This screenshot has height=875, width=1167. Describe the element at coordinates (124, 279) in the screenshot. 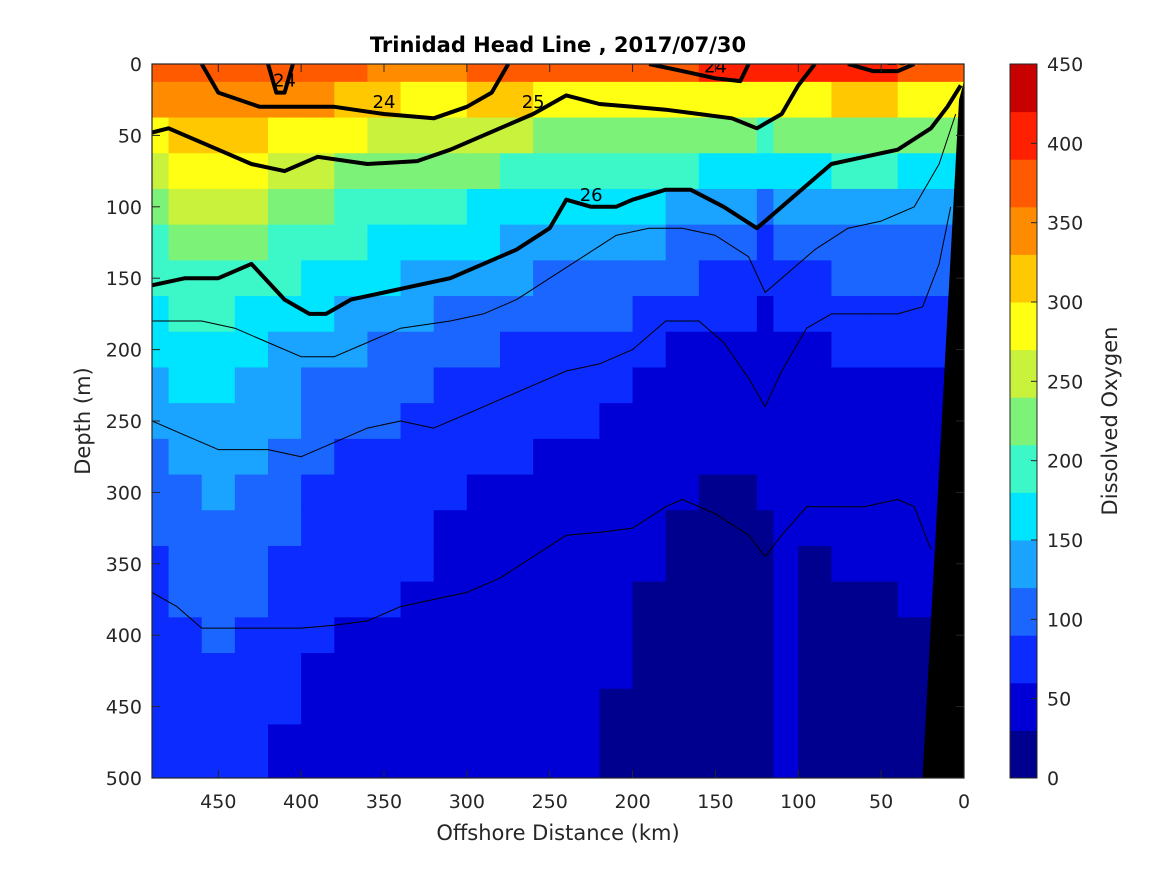

I see `y-tick-label: 150` at that location.